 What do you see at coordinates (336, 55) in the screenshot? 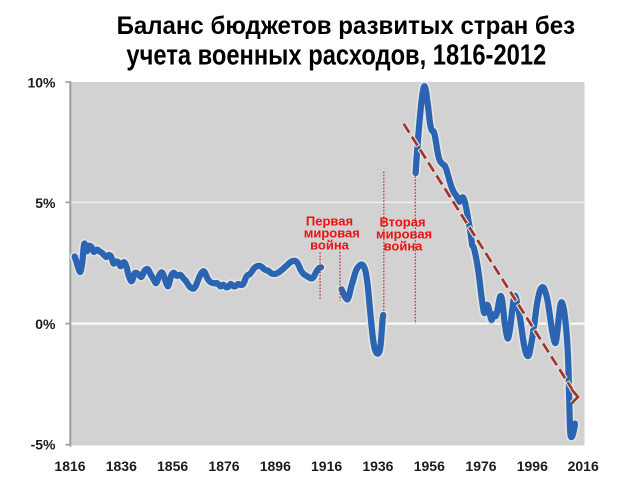
I see `svg-text:учета военных расходов, 1816-2: учета военных расходов, 1816-2012` at bounding box center [336, 55].